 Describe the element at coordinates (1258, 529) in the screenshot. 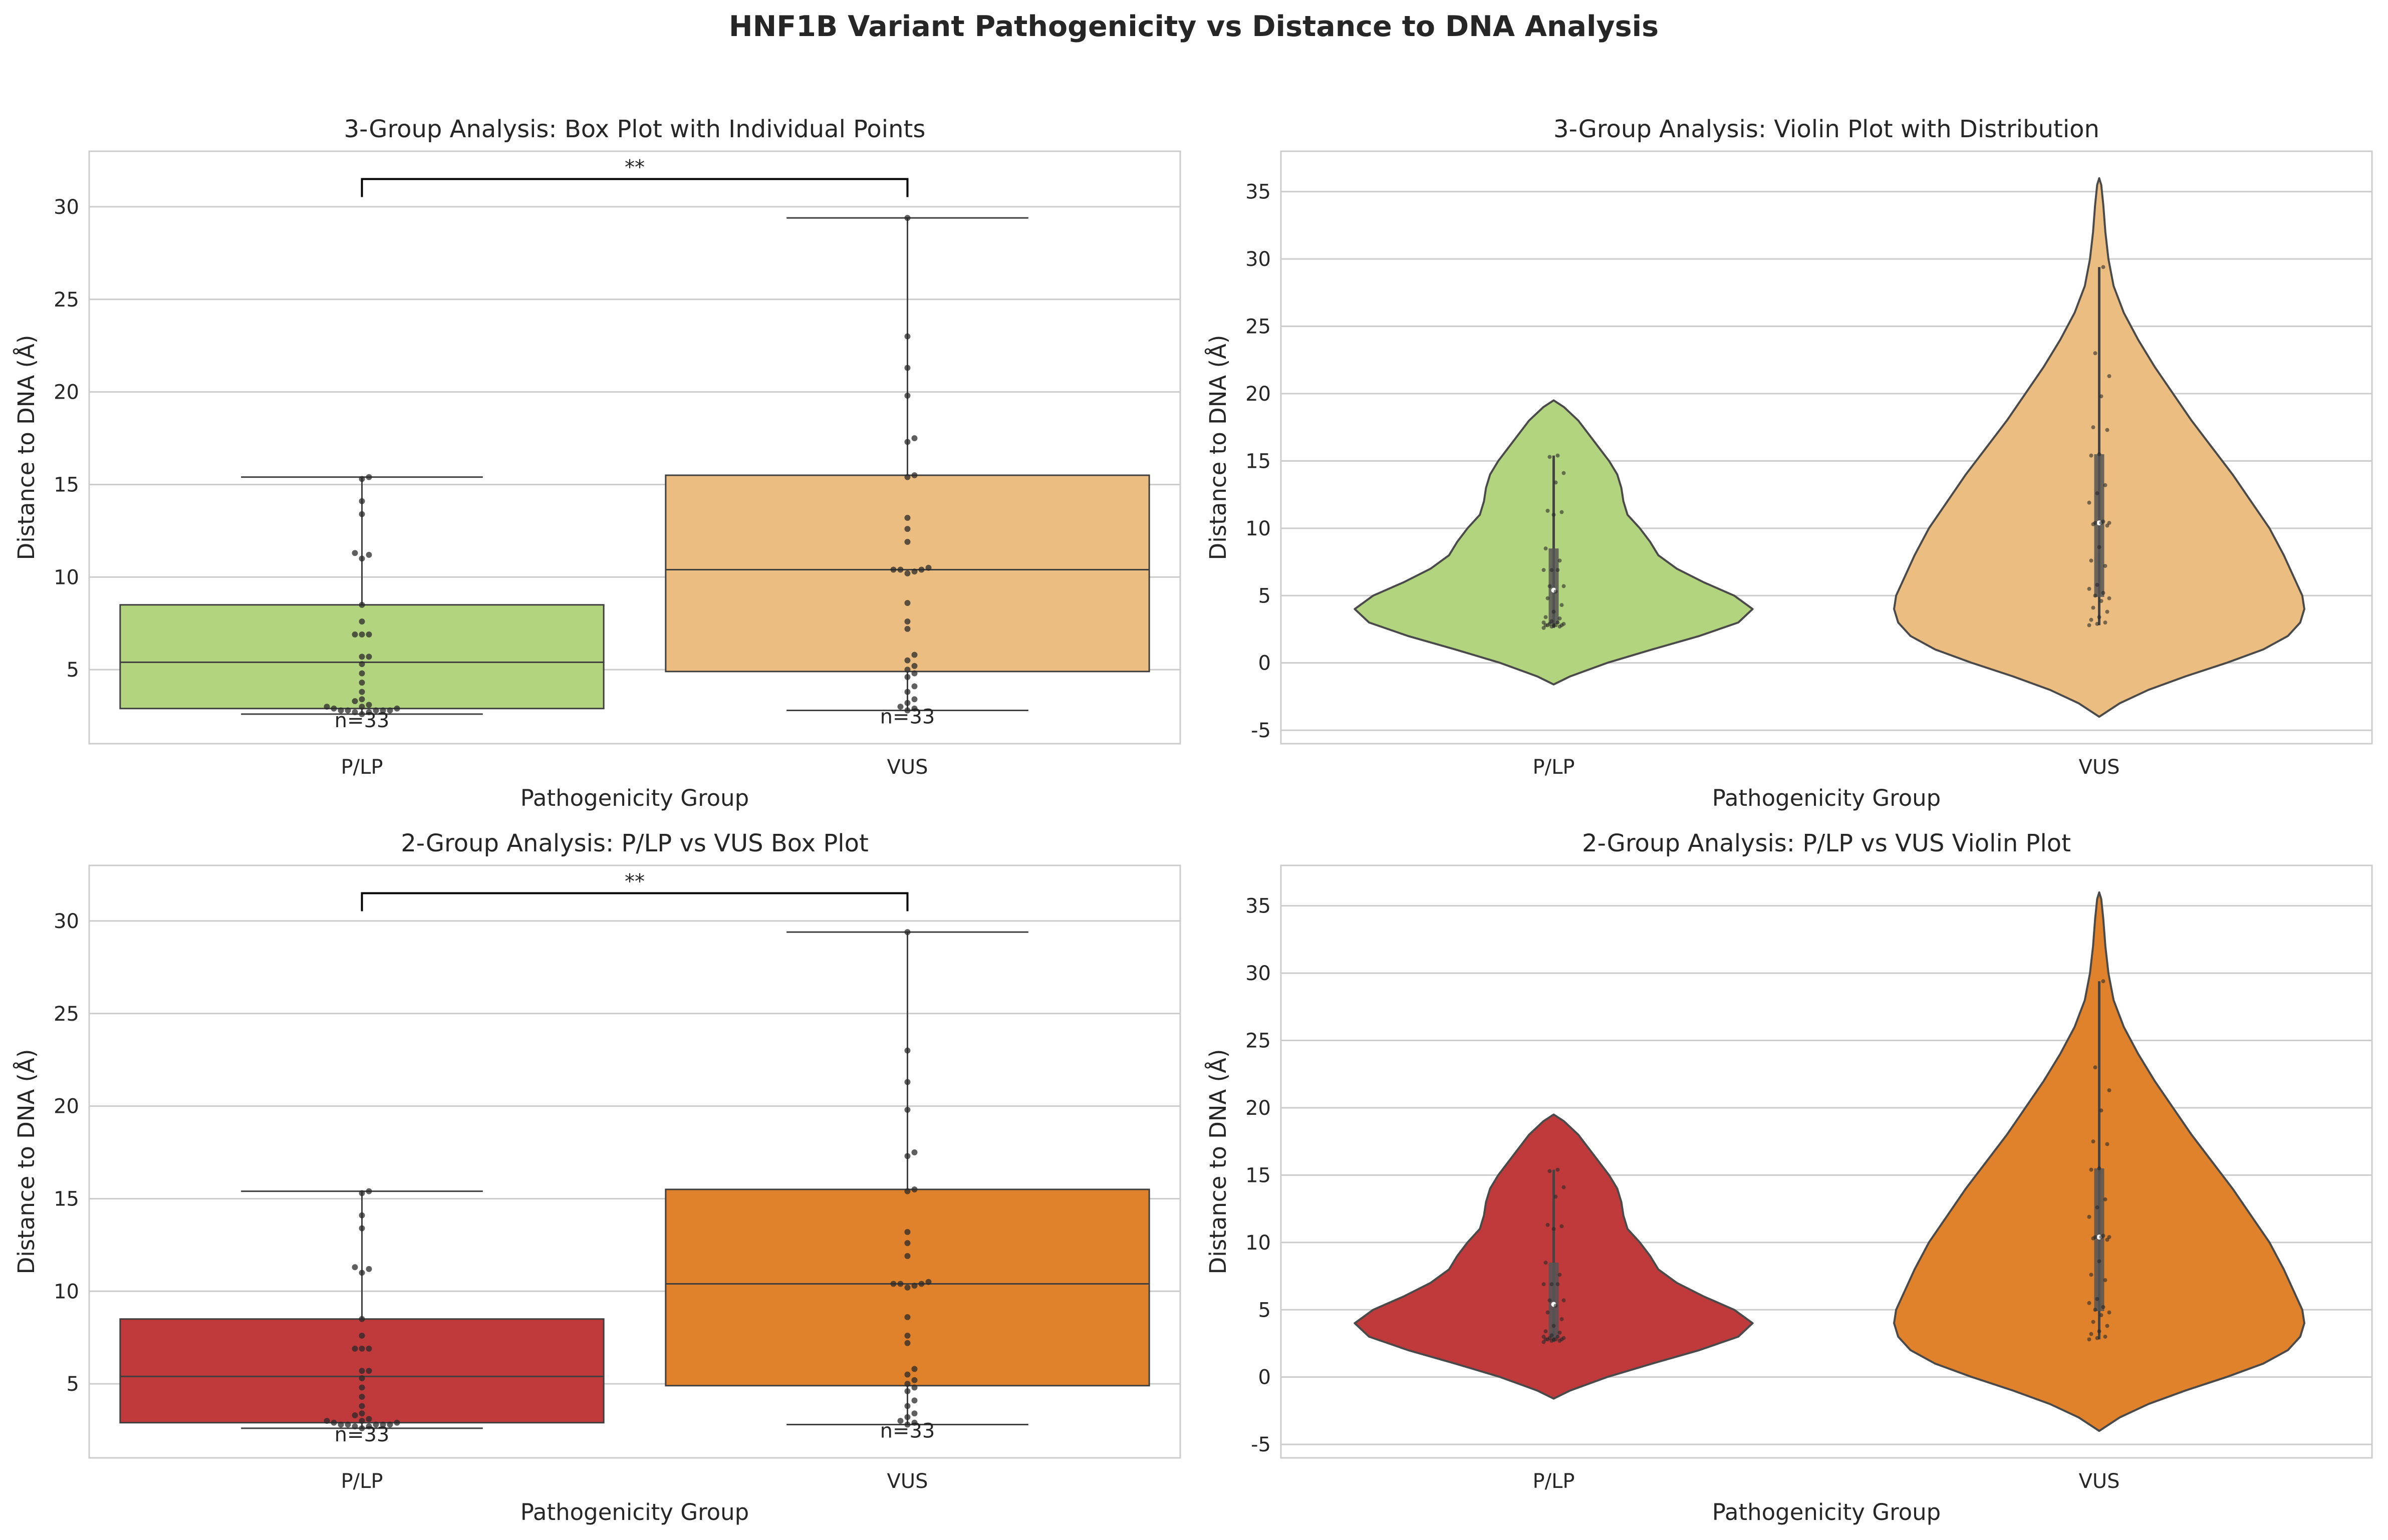

I see `y-tick-label: 10` at that location.